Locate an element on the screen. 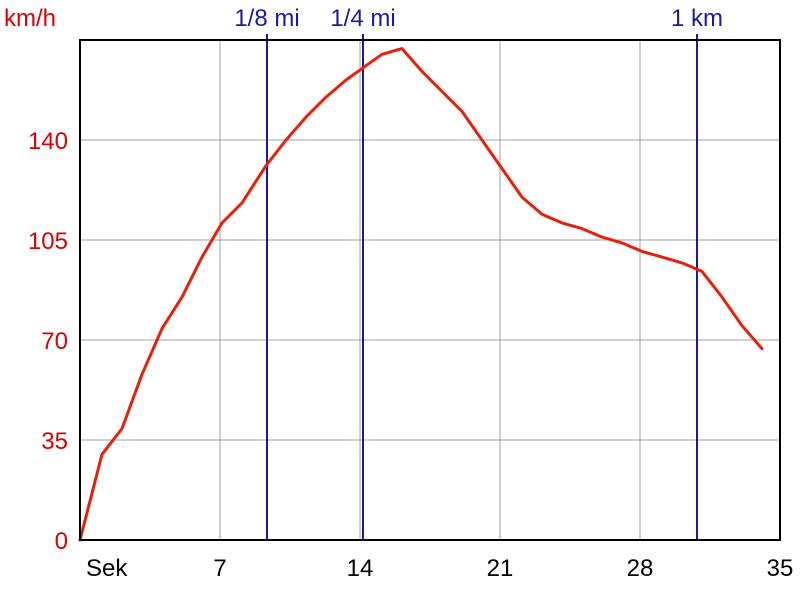 This screenshot has height=600, width=800. x-tick-labels: 7 14 21 28 35 is located at coordinates (503, 568).